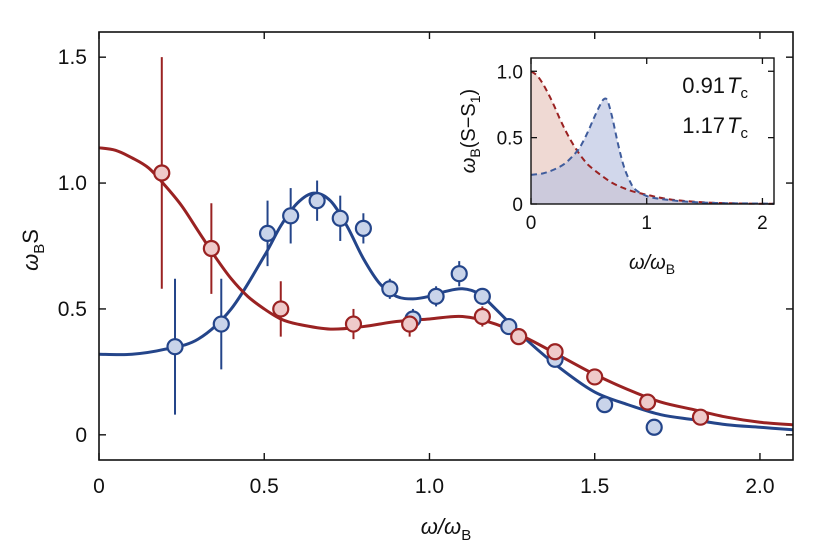 The image size is (833, 555). Describe the element at coordinates (715, 127) in the screenshot. I see `legend-entry-1-17tc: 1.17Tc` at that location.